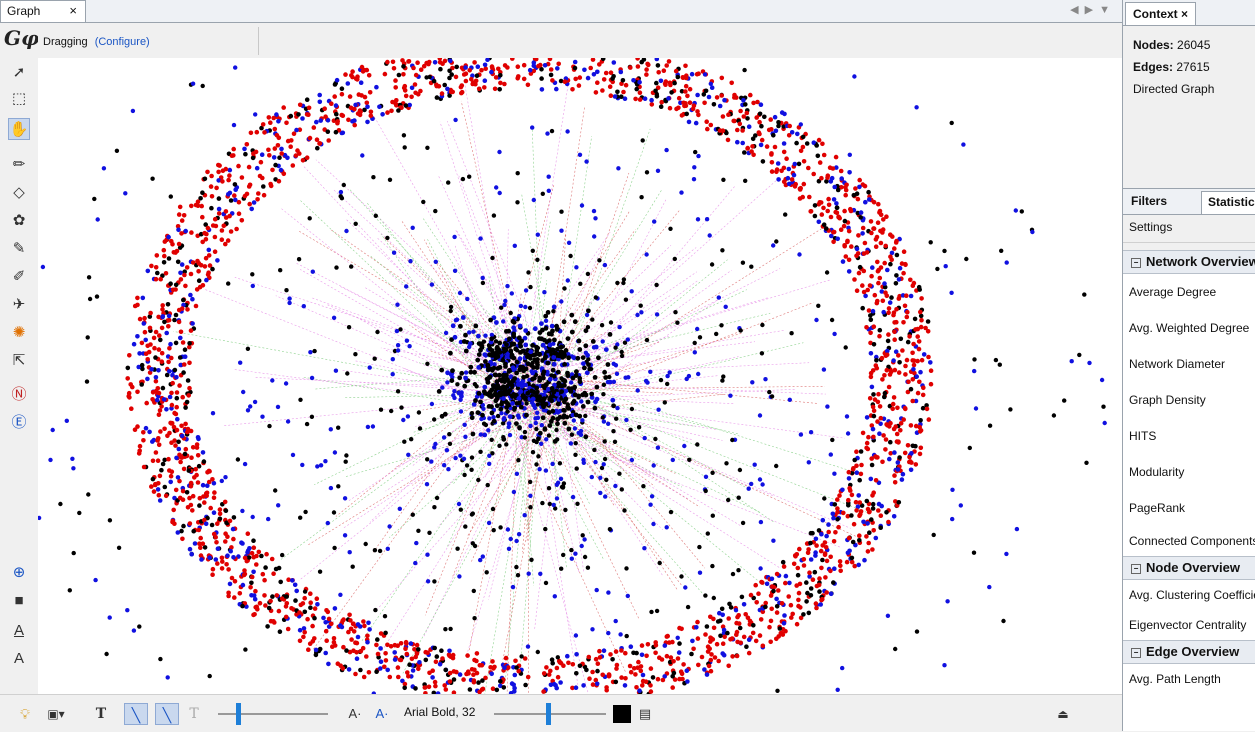 Image resolution: width=1255 pixels, height=732 pixels. I want to click on edges-row: Edges: 27615, so click(1189, 67).